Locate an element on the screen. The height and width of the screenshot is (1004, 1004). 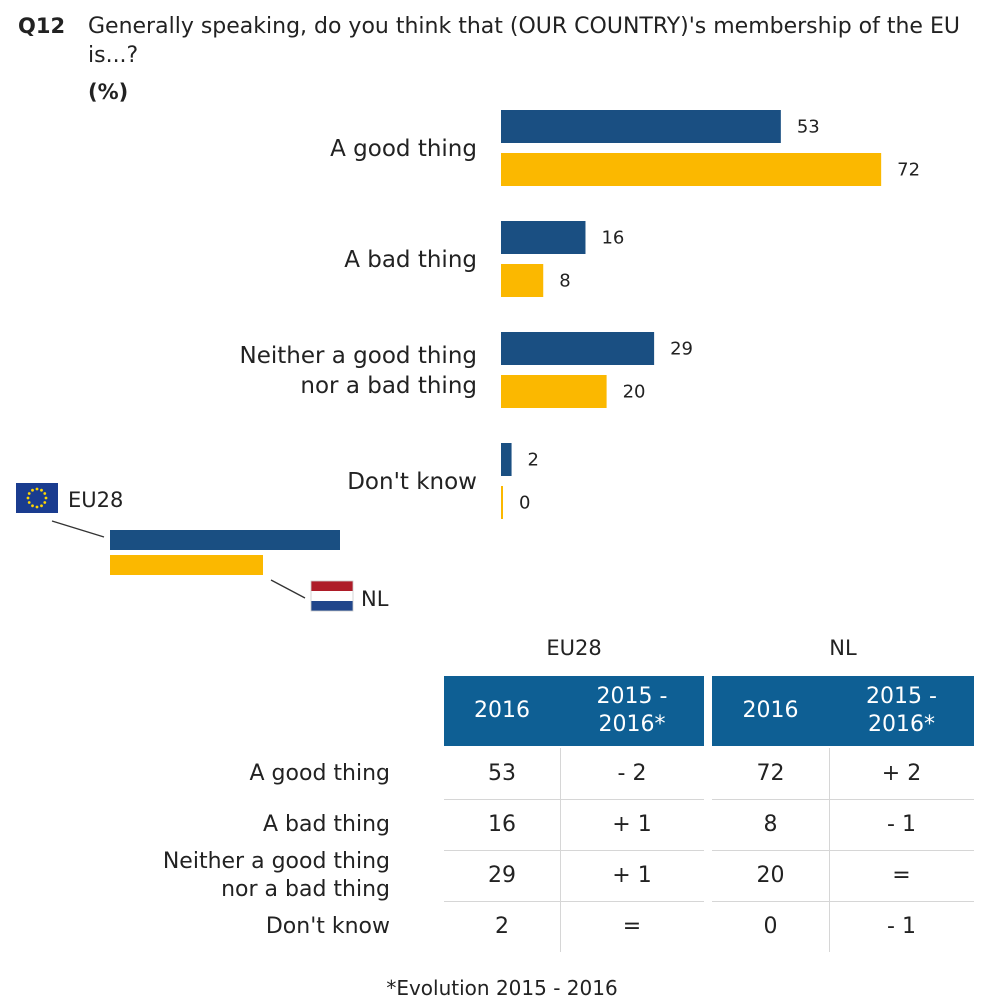
table-cell: 16 is located at coordinates (502, 824).